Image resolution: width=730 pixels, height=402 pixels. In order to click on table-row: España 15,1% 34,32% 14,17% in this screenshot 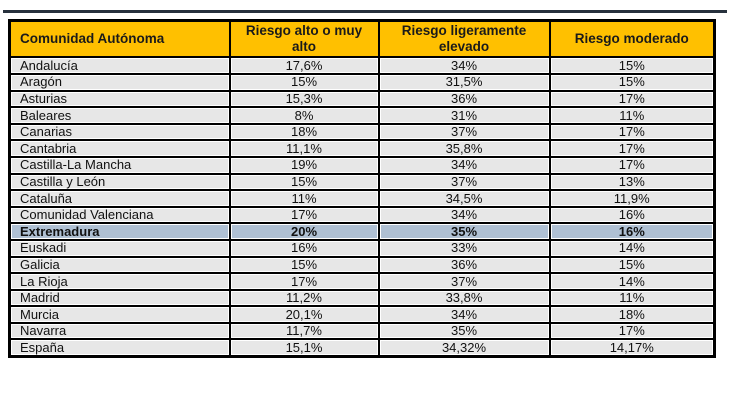, I will do `click(362, 348)`.